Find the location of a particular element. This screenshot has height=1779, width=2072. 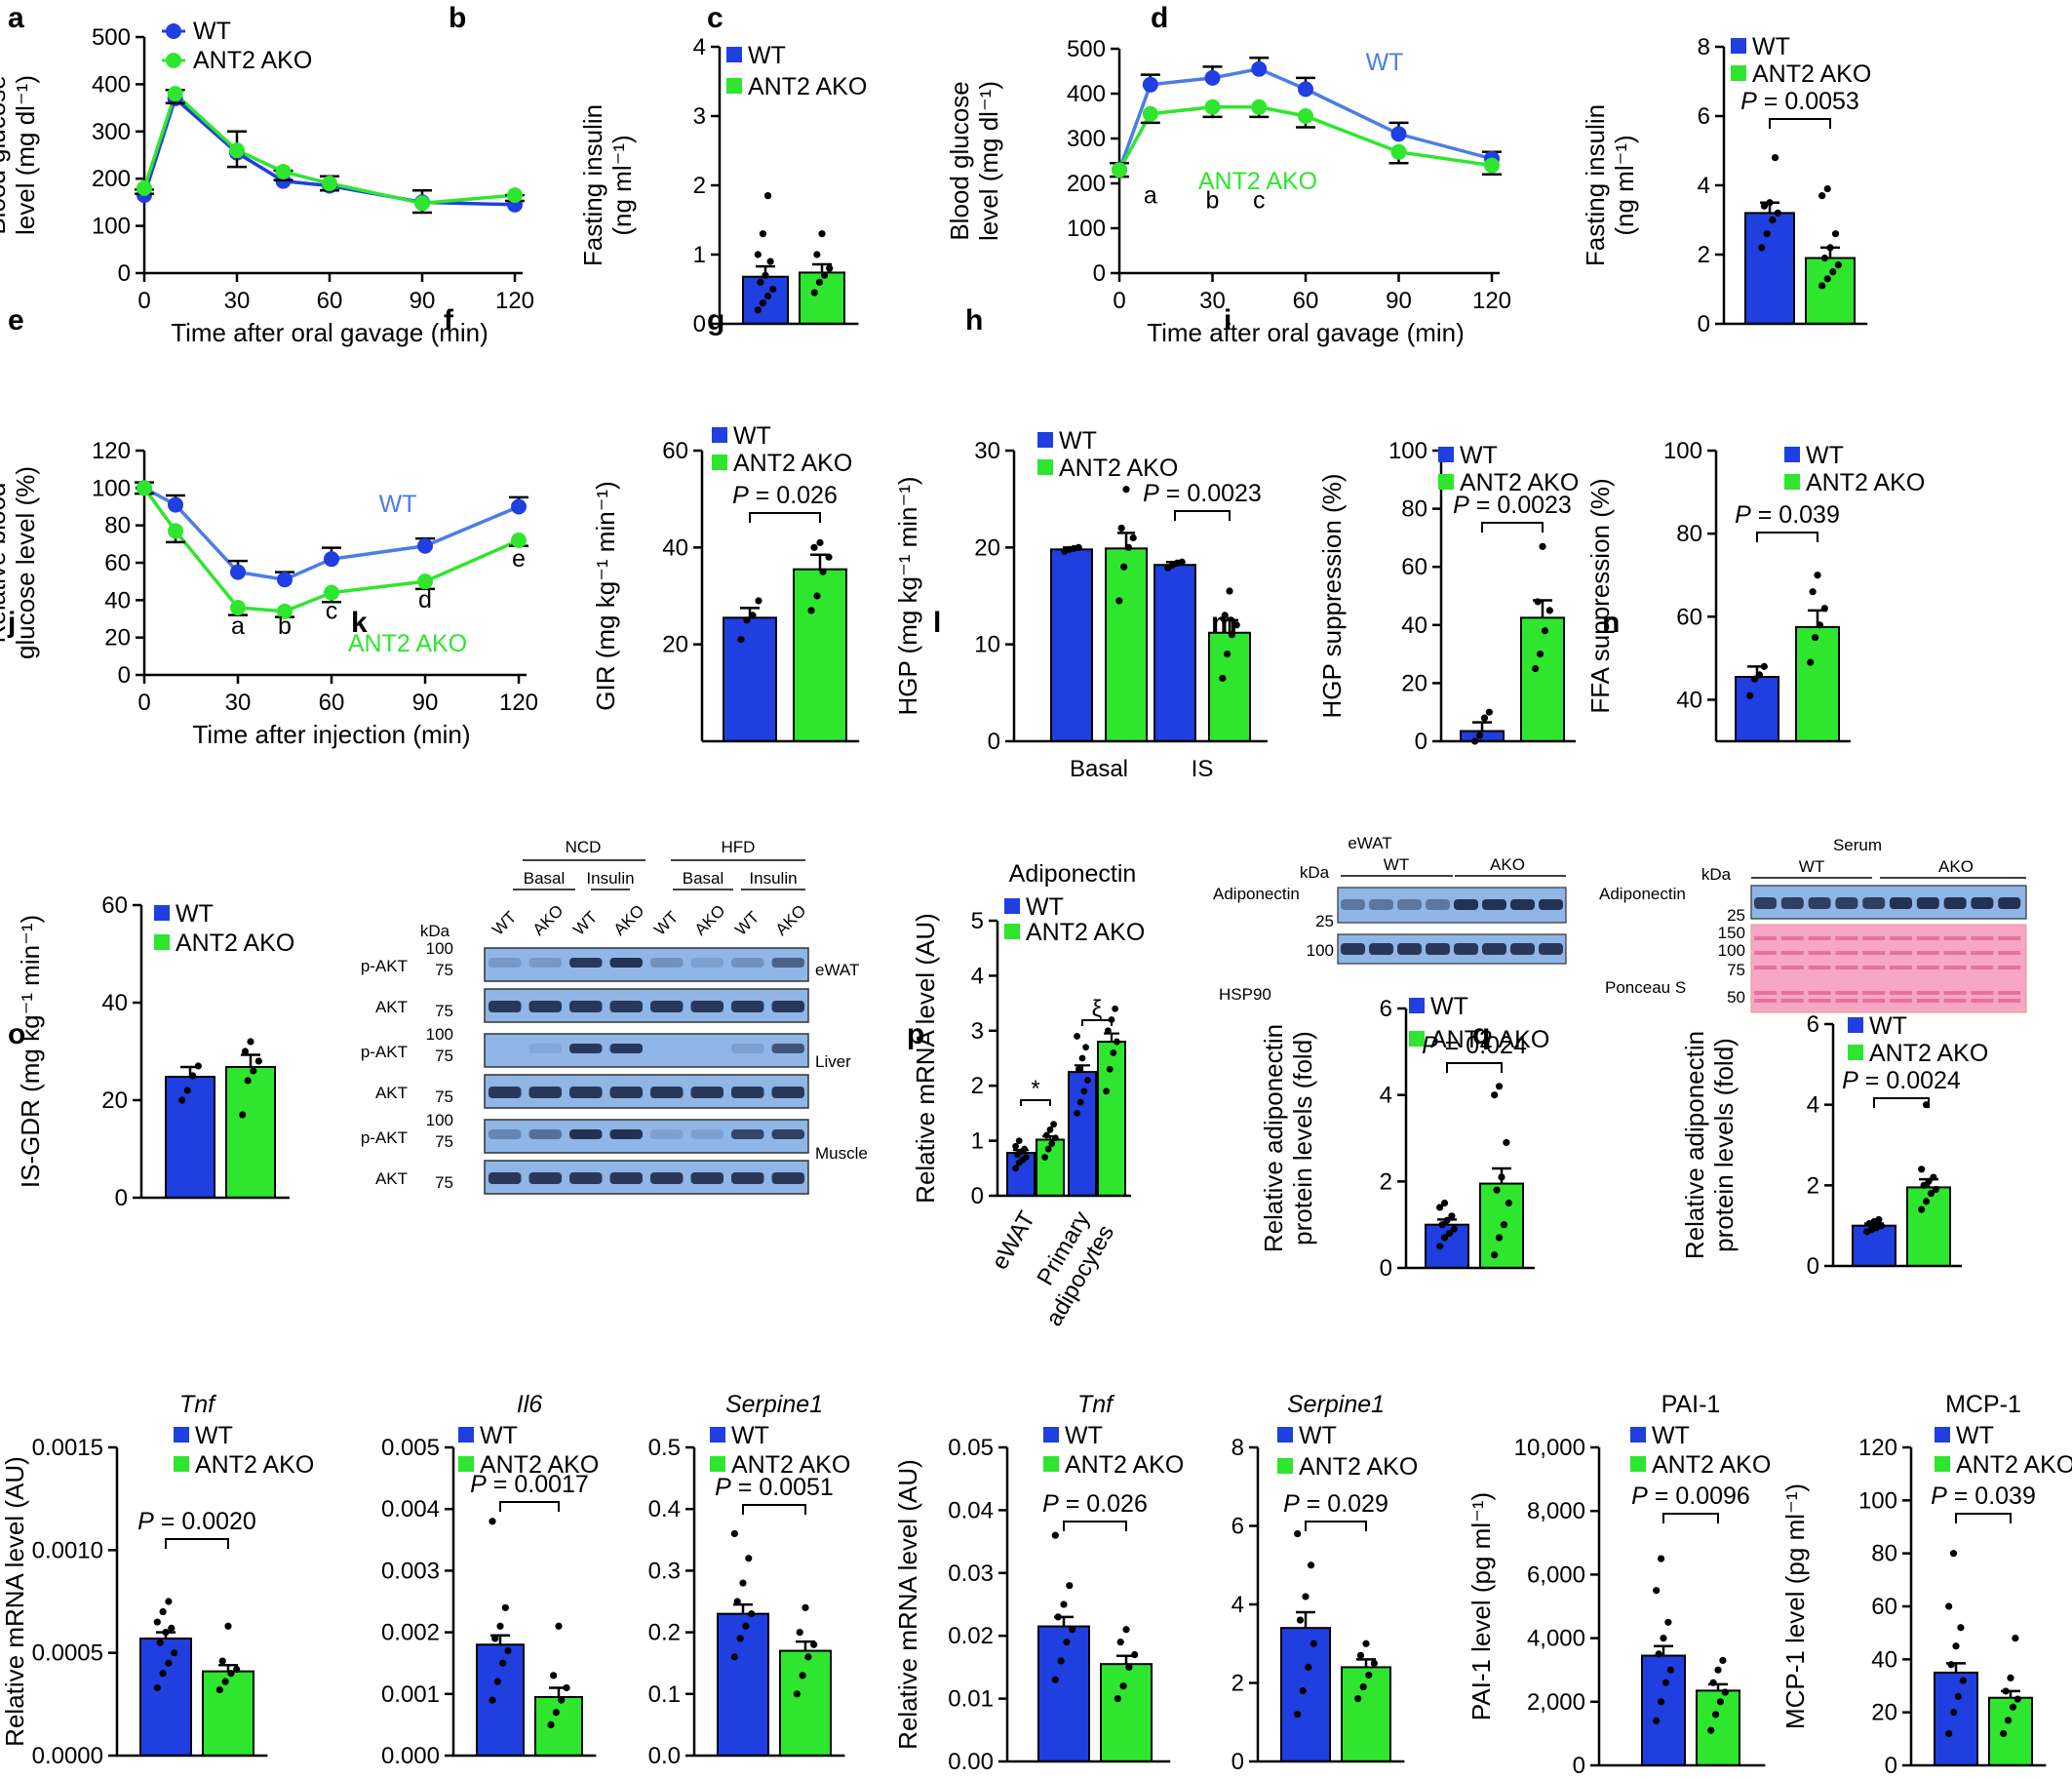

x-tick-label: 30 is located at coordinates (238, 703).